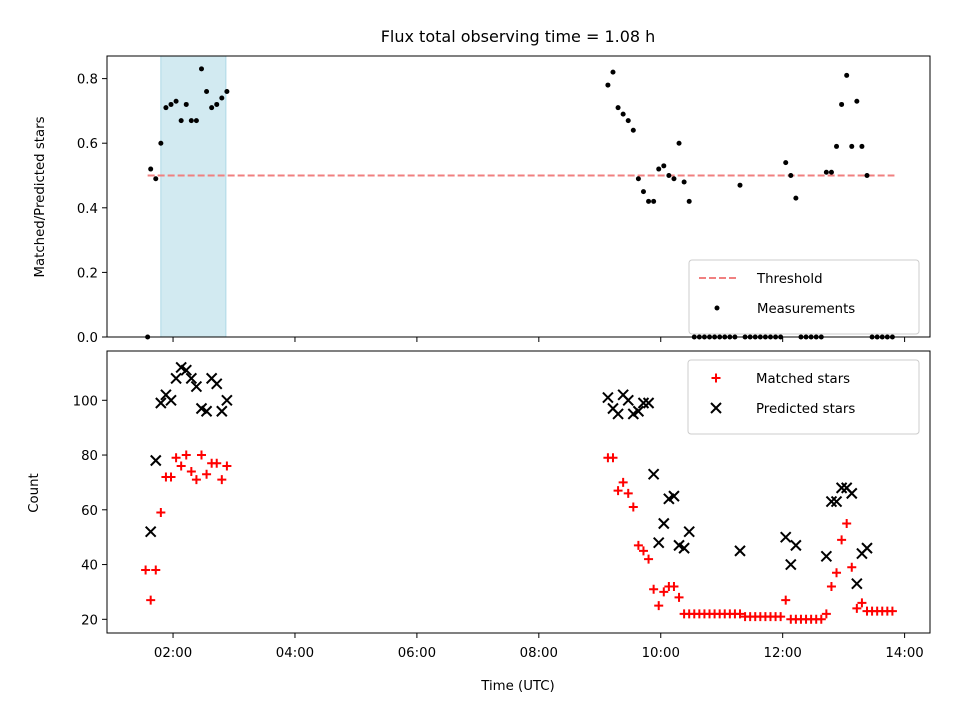 This screenshot has height=720, width=960. What do you see at coordinates (783, 653) in the screenshot?
I see `bottom-x-tick-label-5: 12:00` at bounding box center [783, 653].